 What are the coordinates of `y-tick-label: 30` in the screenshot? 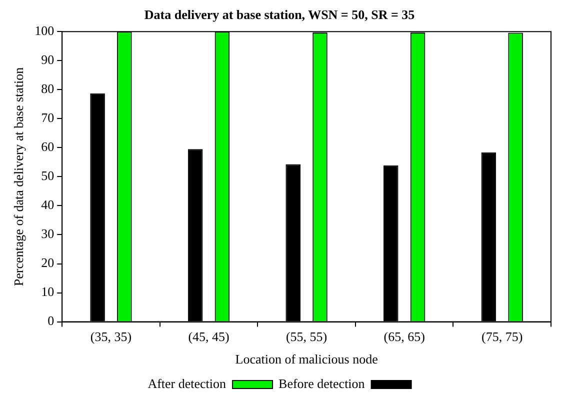 It's located at (47, 234).